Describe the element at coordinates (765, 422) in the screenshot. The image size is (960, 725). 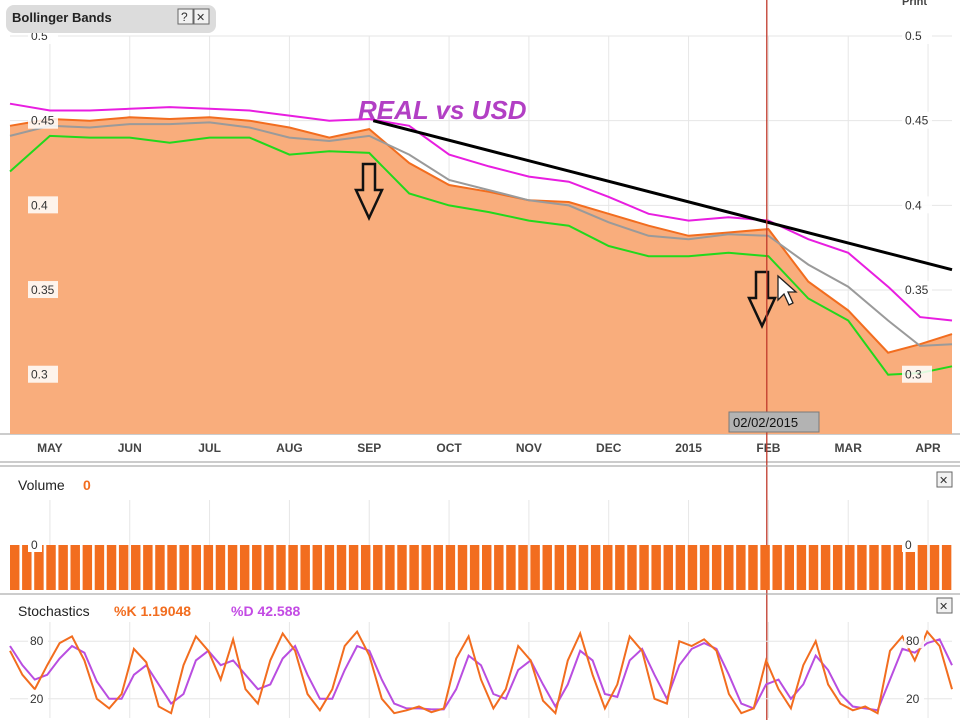
I see `cursor-date-text: 02/02/2015` at that location.